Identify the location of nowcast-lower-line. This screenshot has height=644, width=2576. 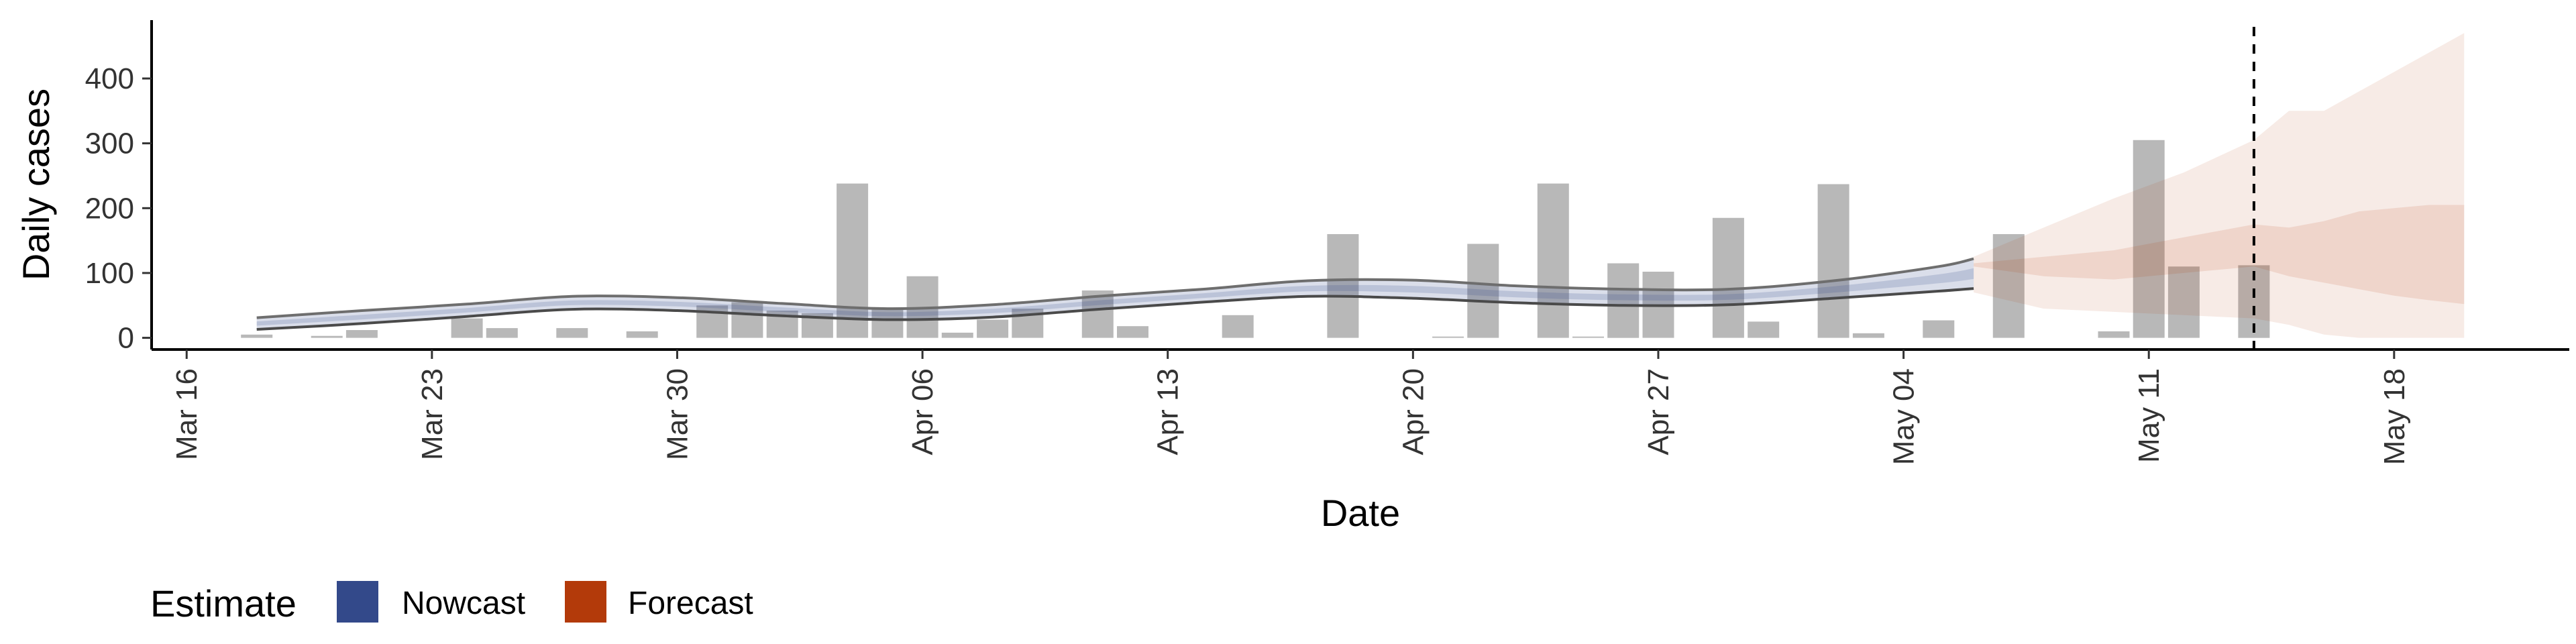
(1115, 309).